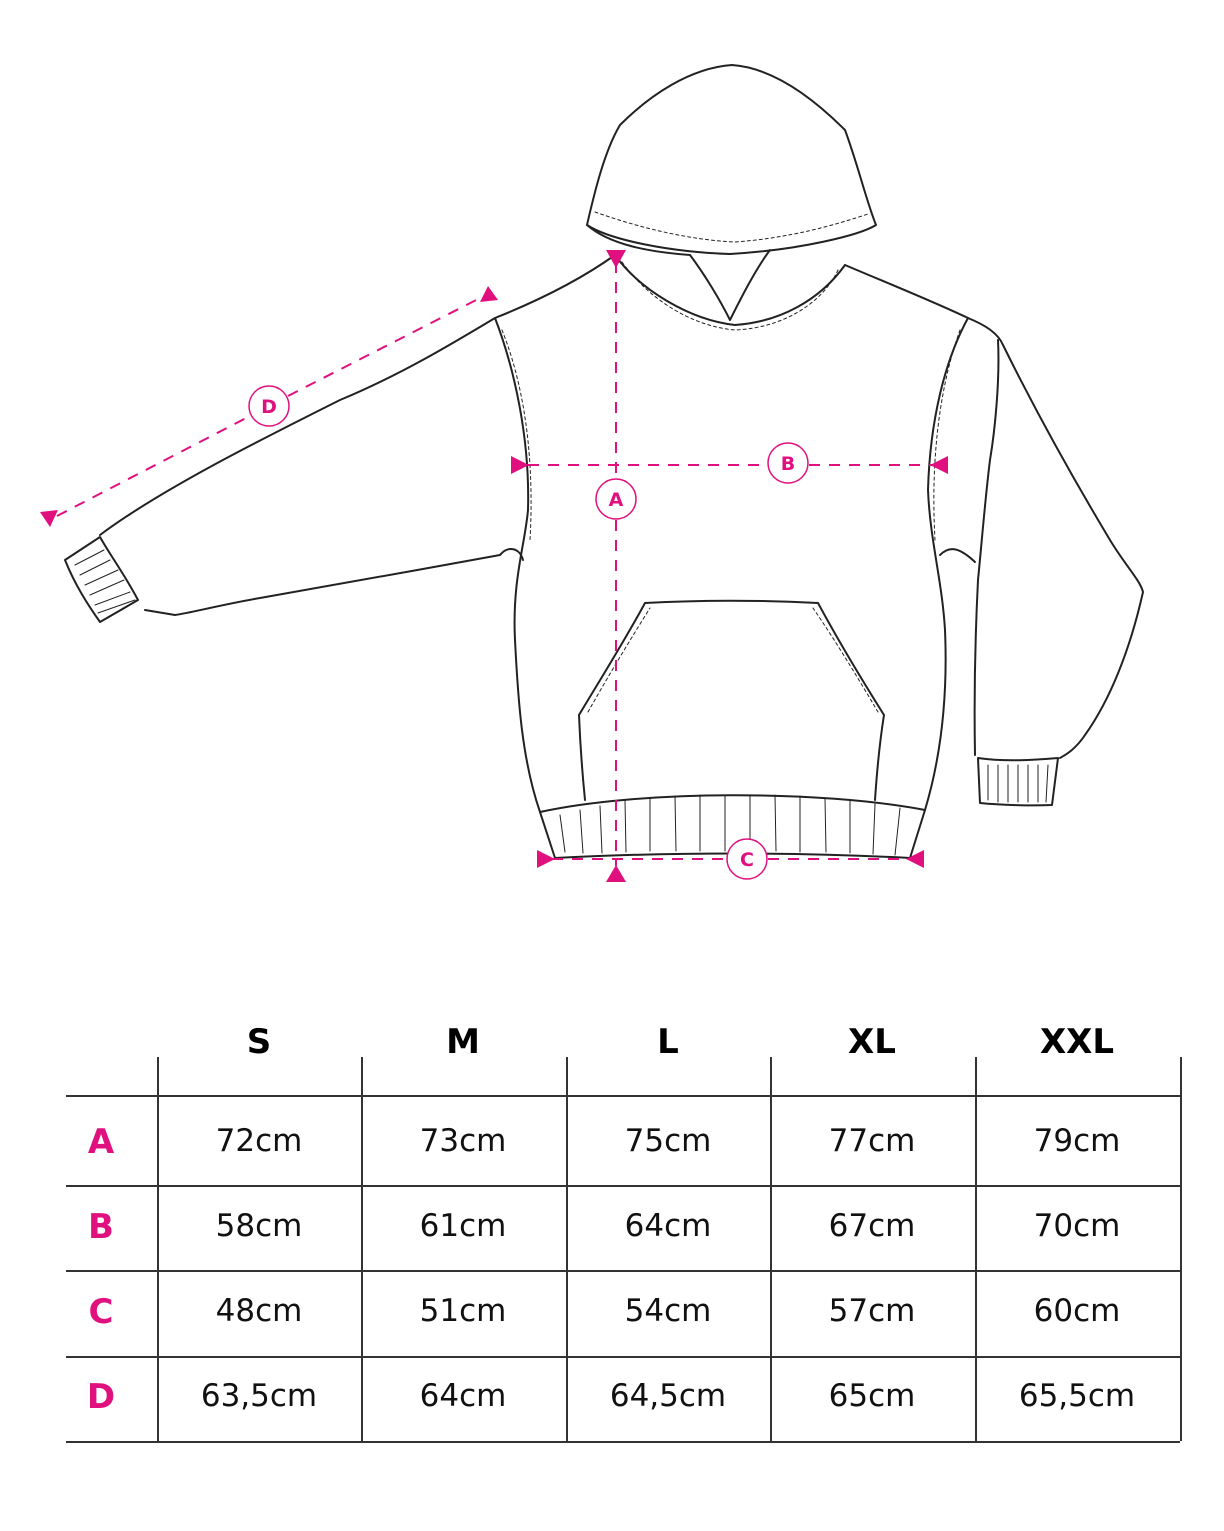 Image resolution: width=1224 pixels, height=1531 pixels. I want to click on table-cell: 60cm, so click(1077, 1311).